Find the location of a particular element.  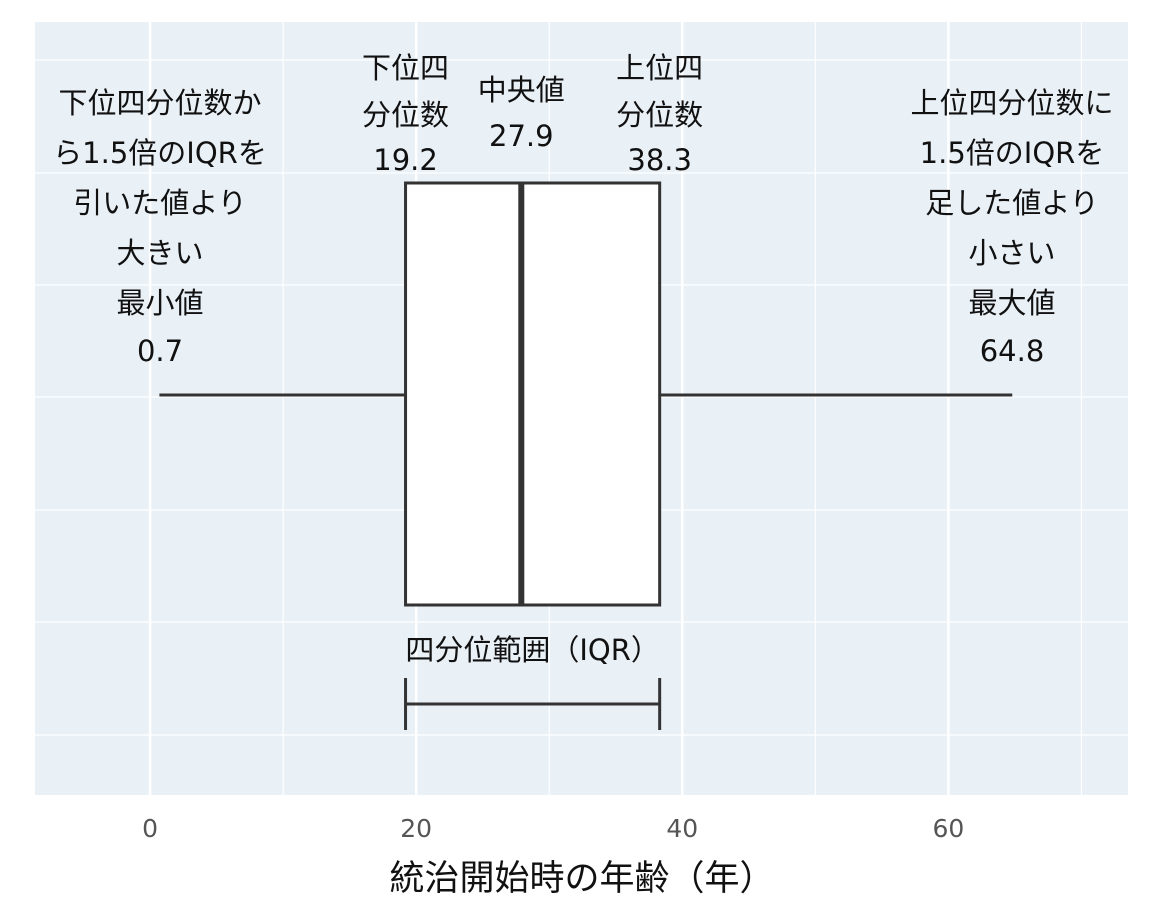

value-label: 27.9 is located at coordinates (521, 136).